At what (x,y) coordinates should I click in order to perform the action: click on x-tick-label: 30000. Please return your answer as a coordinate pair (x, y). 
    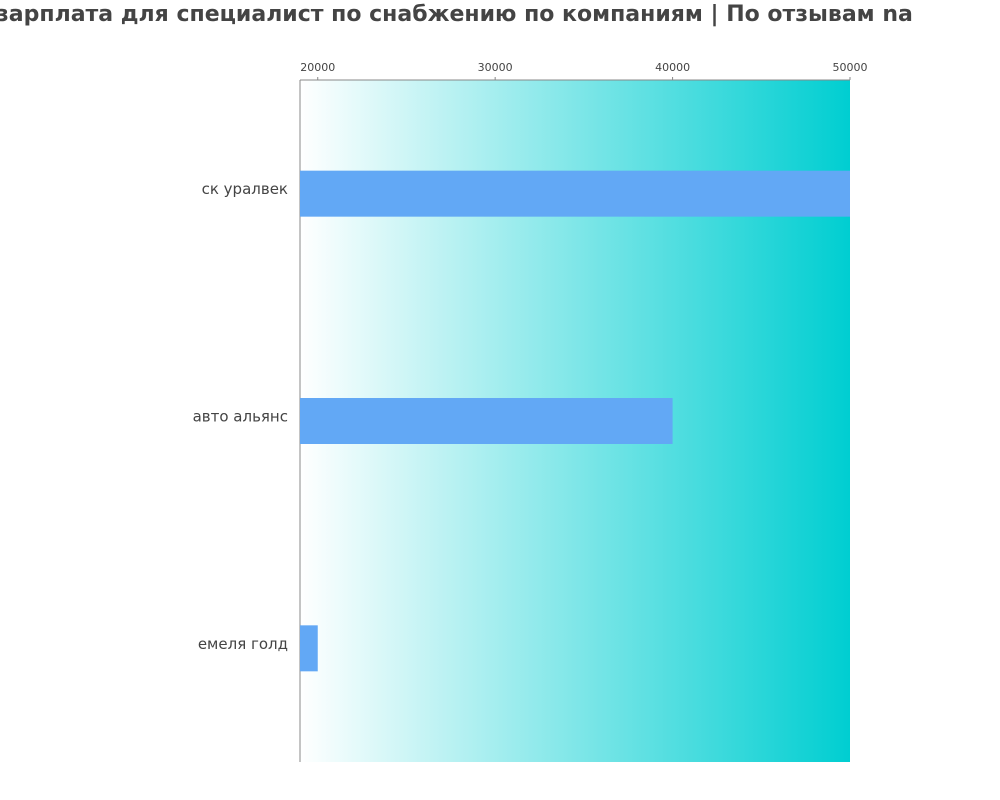
    Looking at the image, I should click on (495, 67).